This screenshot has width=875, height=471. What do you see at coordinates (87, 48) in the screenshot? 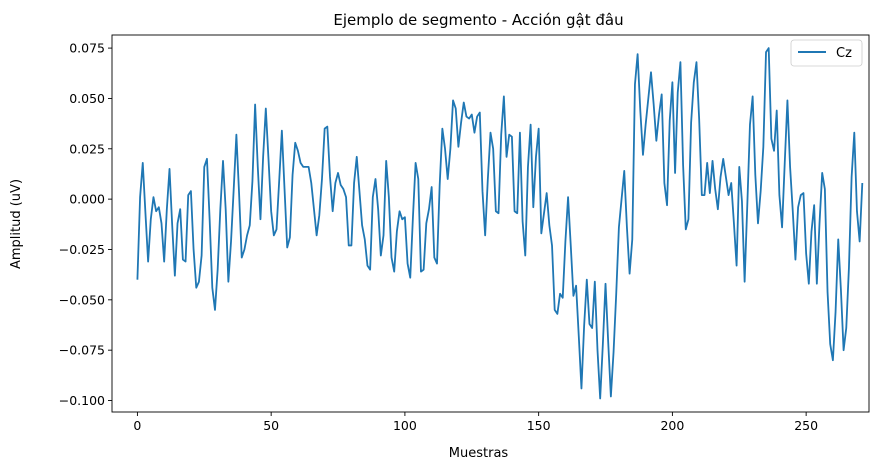
I see `y-tick-label: 0.075` at bounding box center [87, 48].